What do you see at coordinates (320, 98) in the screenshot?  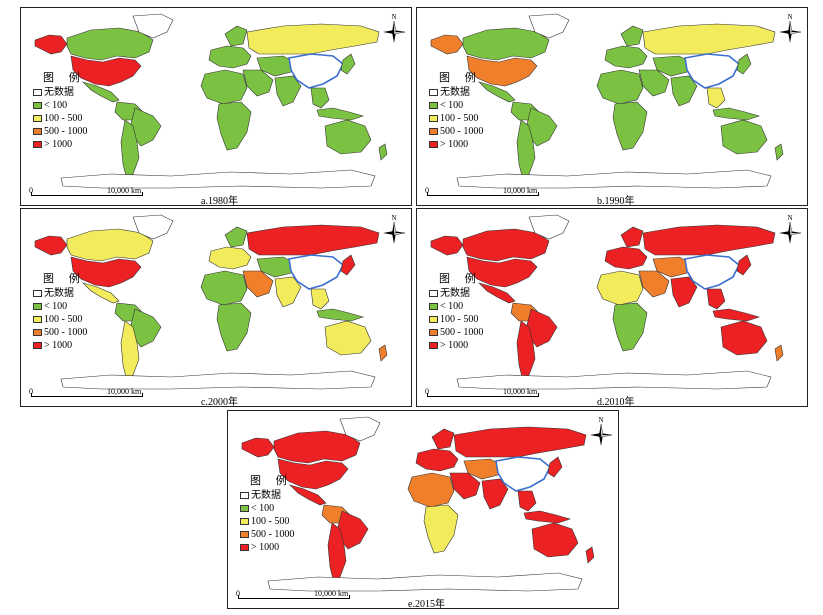 I see `region-seasia` at bounding box center [320, 98].